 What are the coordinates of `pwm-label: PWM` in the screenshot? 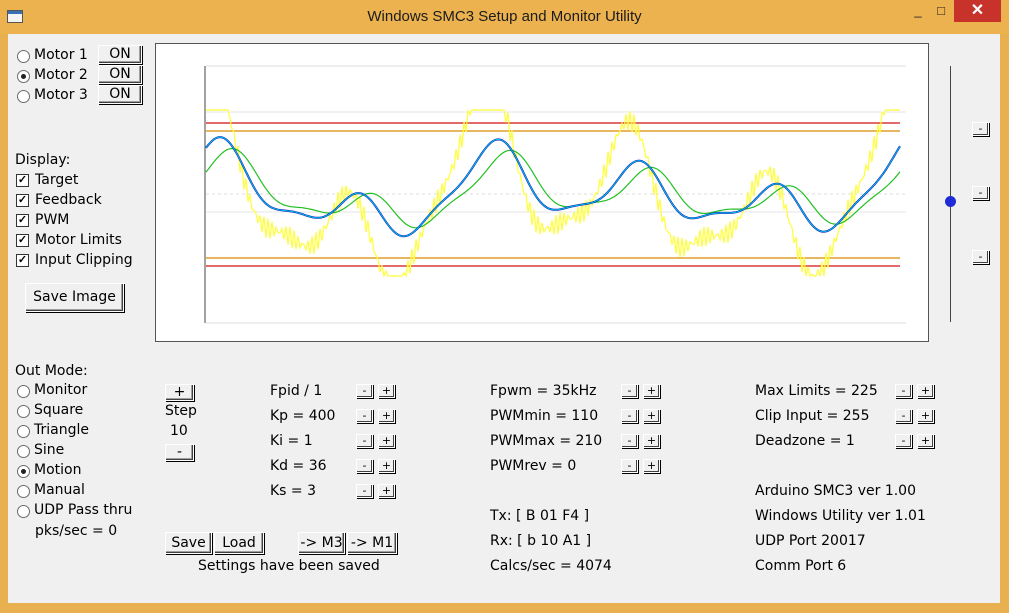 It's located at (52, 220).